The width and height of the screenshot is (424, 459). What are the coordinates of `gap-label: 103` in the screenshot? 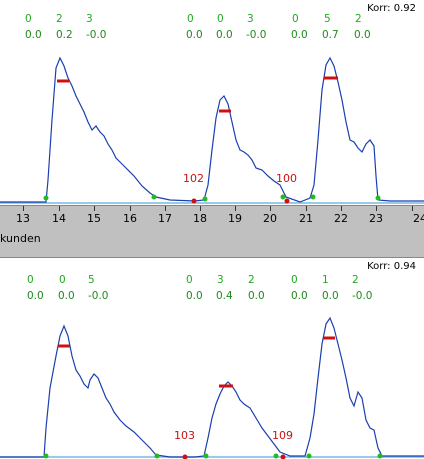 It's located at (184, 435).